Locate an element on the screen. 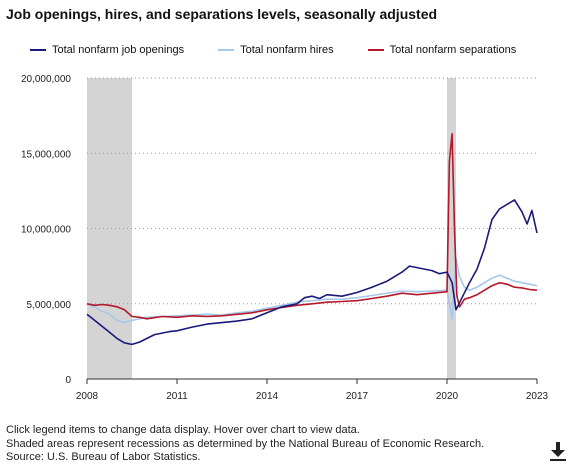  legend-swatch-separations is located at coordinates (375, 50).